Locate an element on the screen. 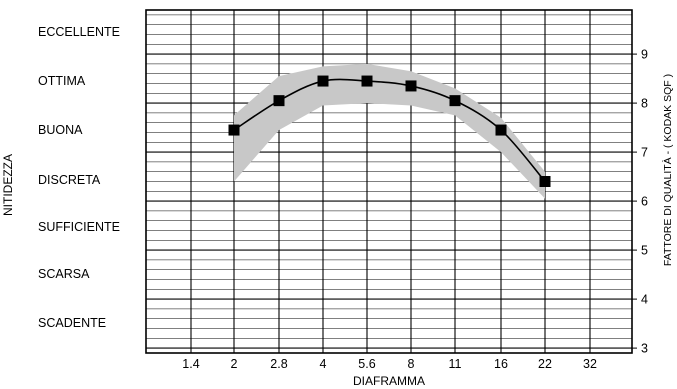  series-markers is located at coordinates (389, 131).